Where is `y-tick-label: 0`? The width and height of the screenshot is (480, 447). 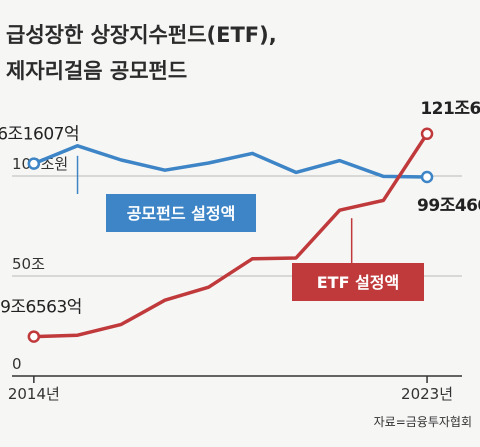
y-tick-label: 0 is located at coordinates (17, 364).